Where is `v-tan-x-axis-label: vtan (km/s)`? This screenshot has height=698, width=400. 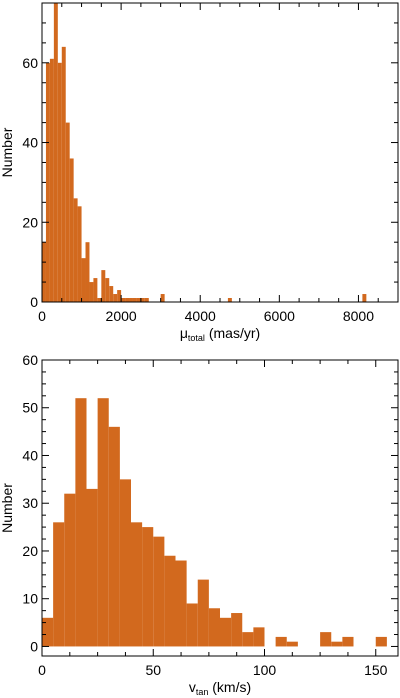
v-tan-x-axis-label: vtan (km/s) is located at coordinates (220, 688).